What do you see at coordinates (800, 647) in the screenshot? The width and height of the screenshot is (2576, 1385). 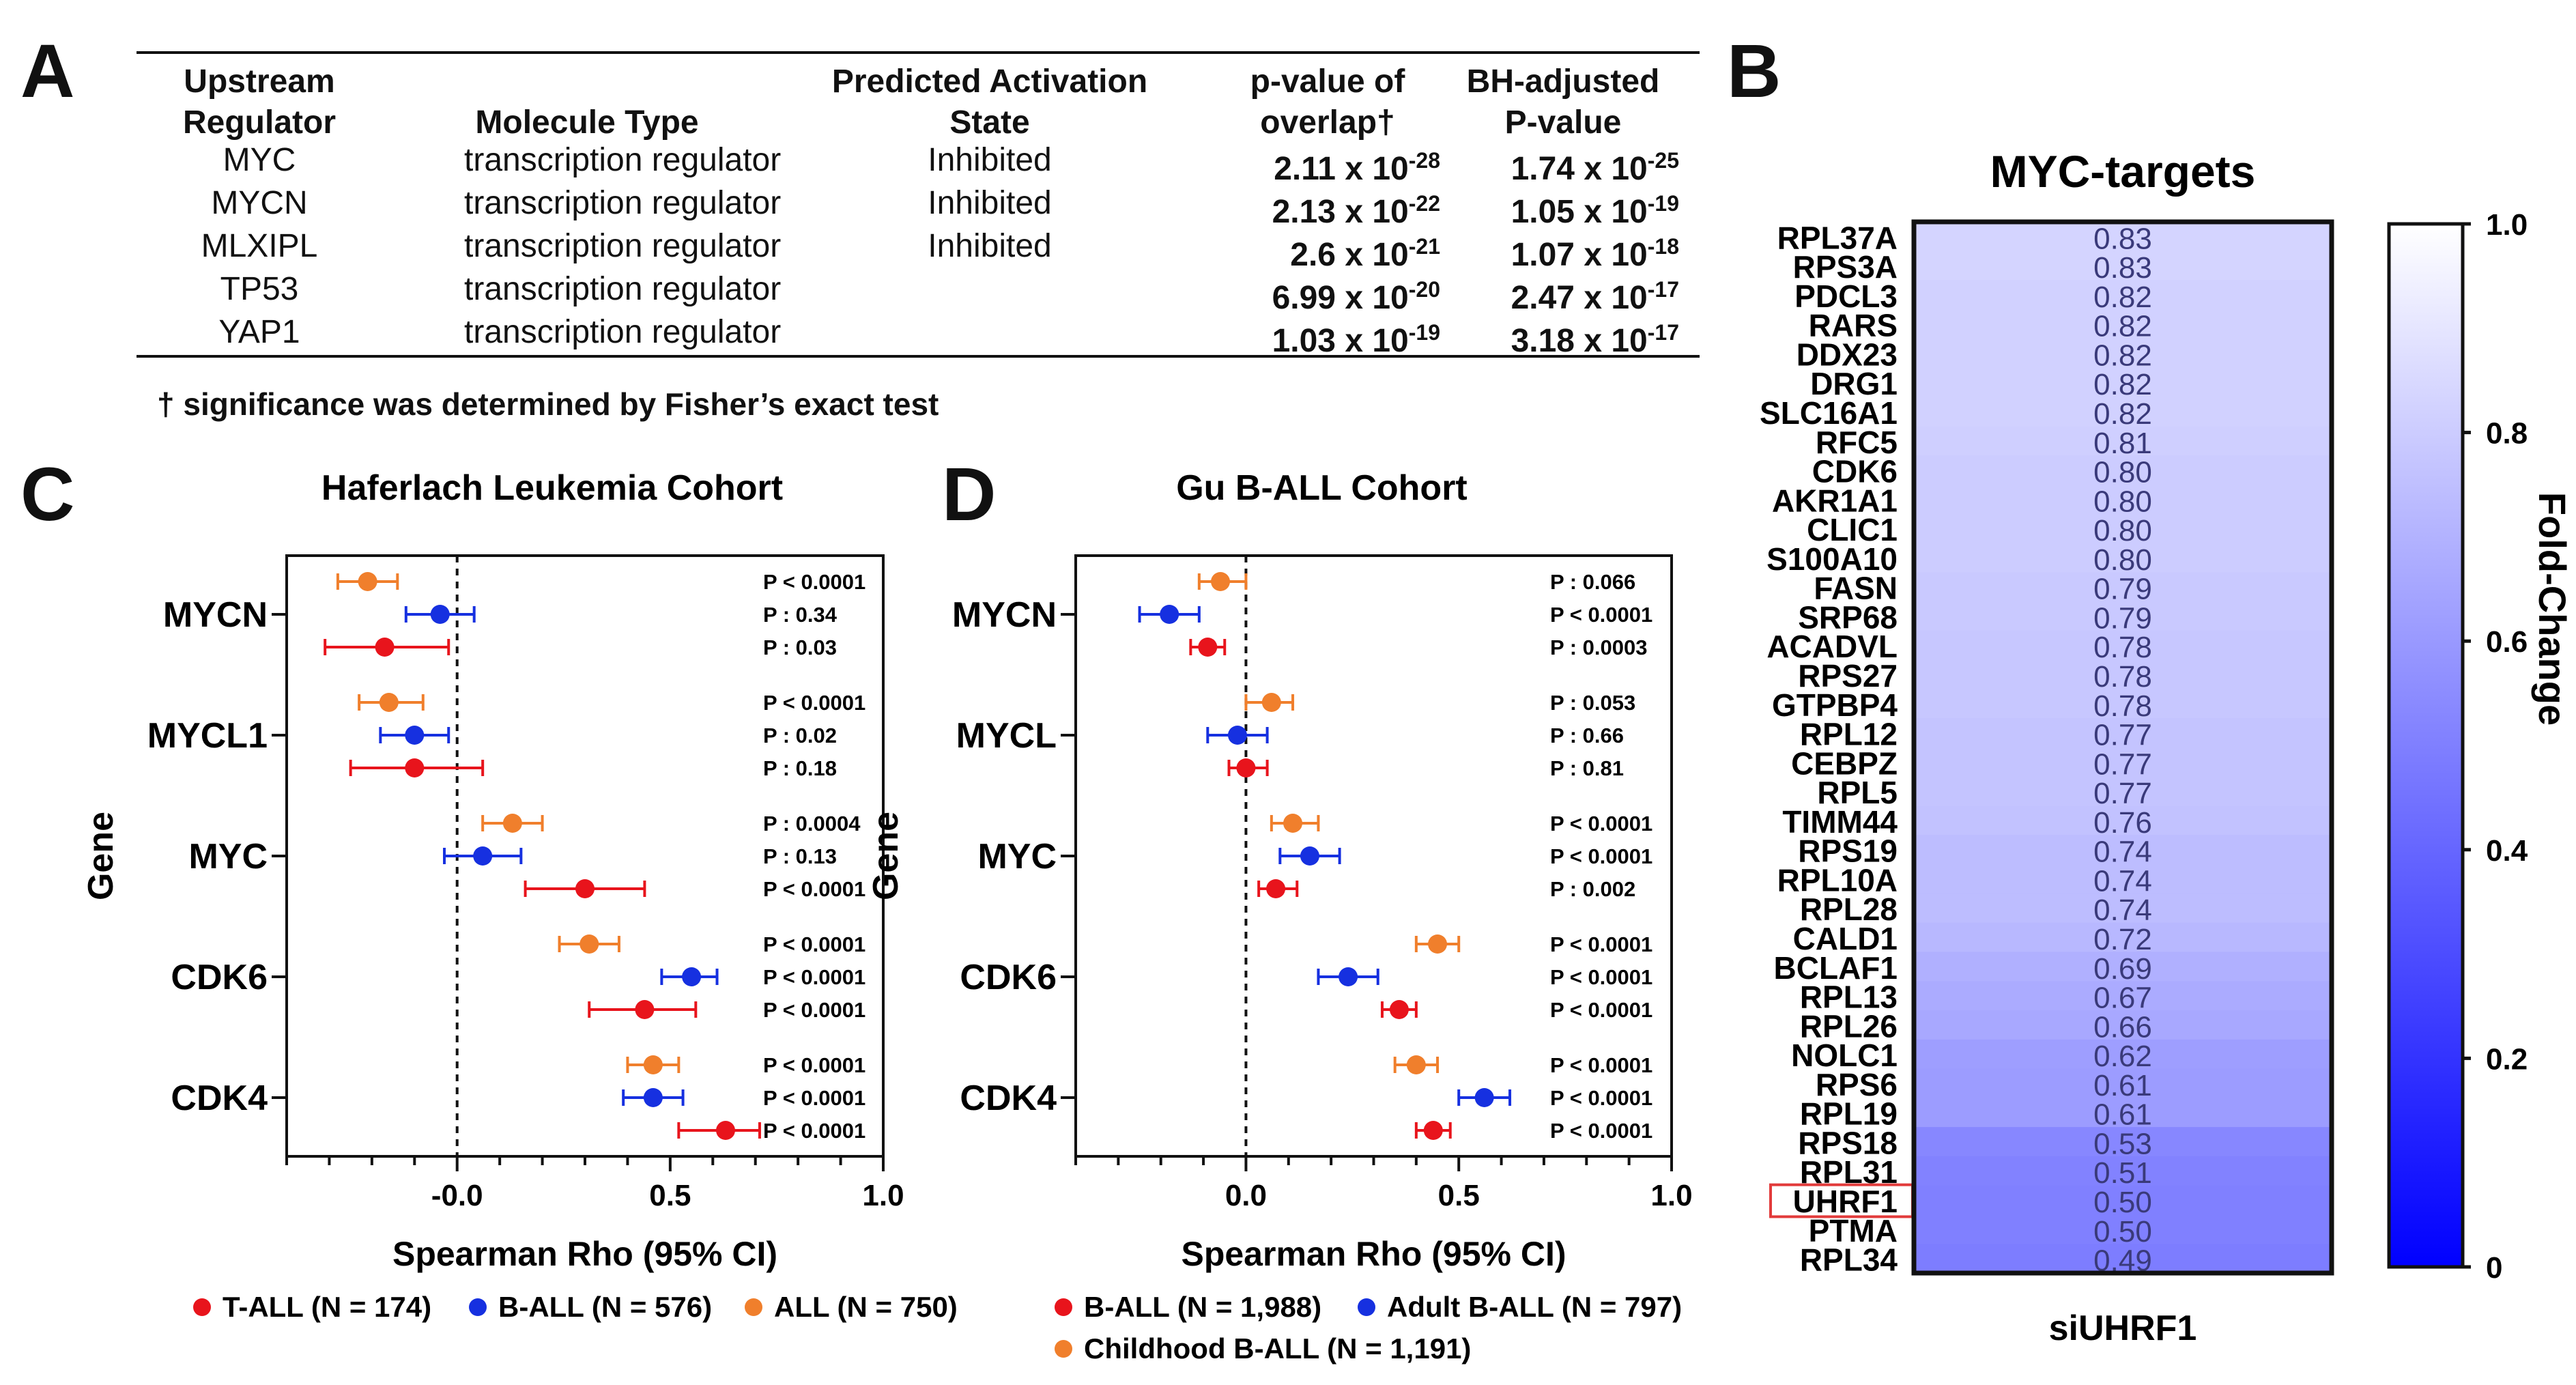 I see `p-value-label: P : 0.03` at bounding box center [800, 647].